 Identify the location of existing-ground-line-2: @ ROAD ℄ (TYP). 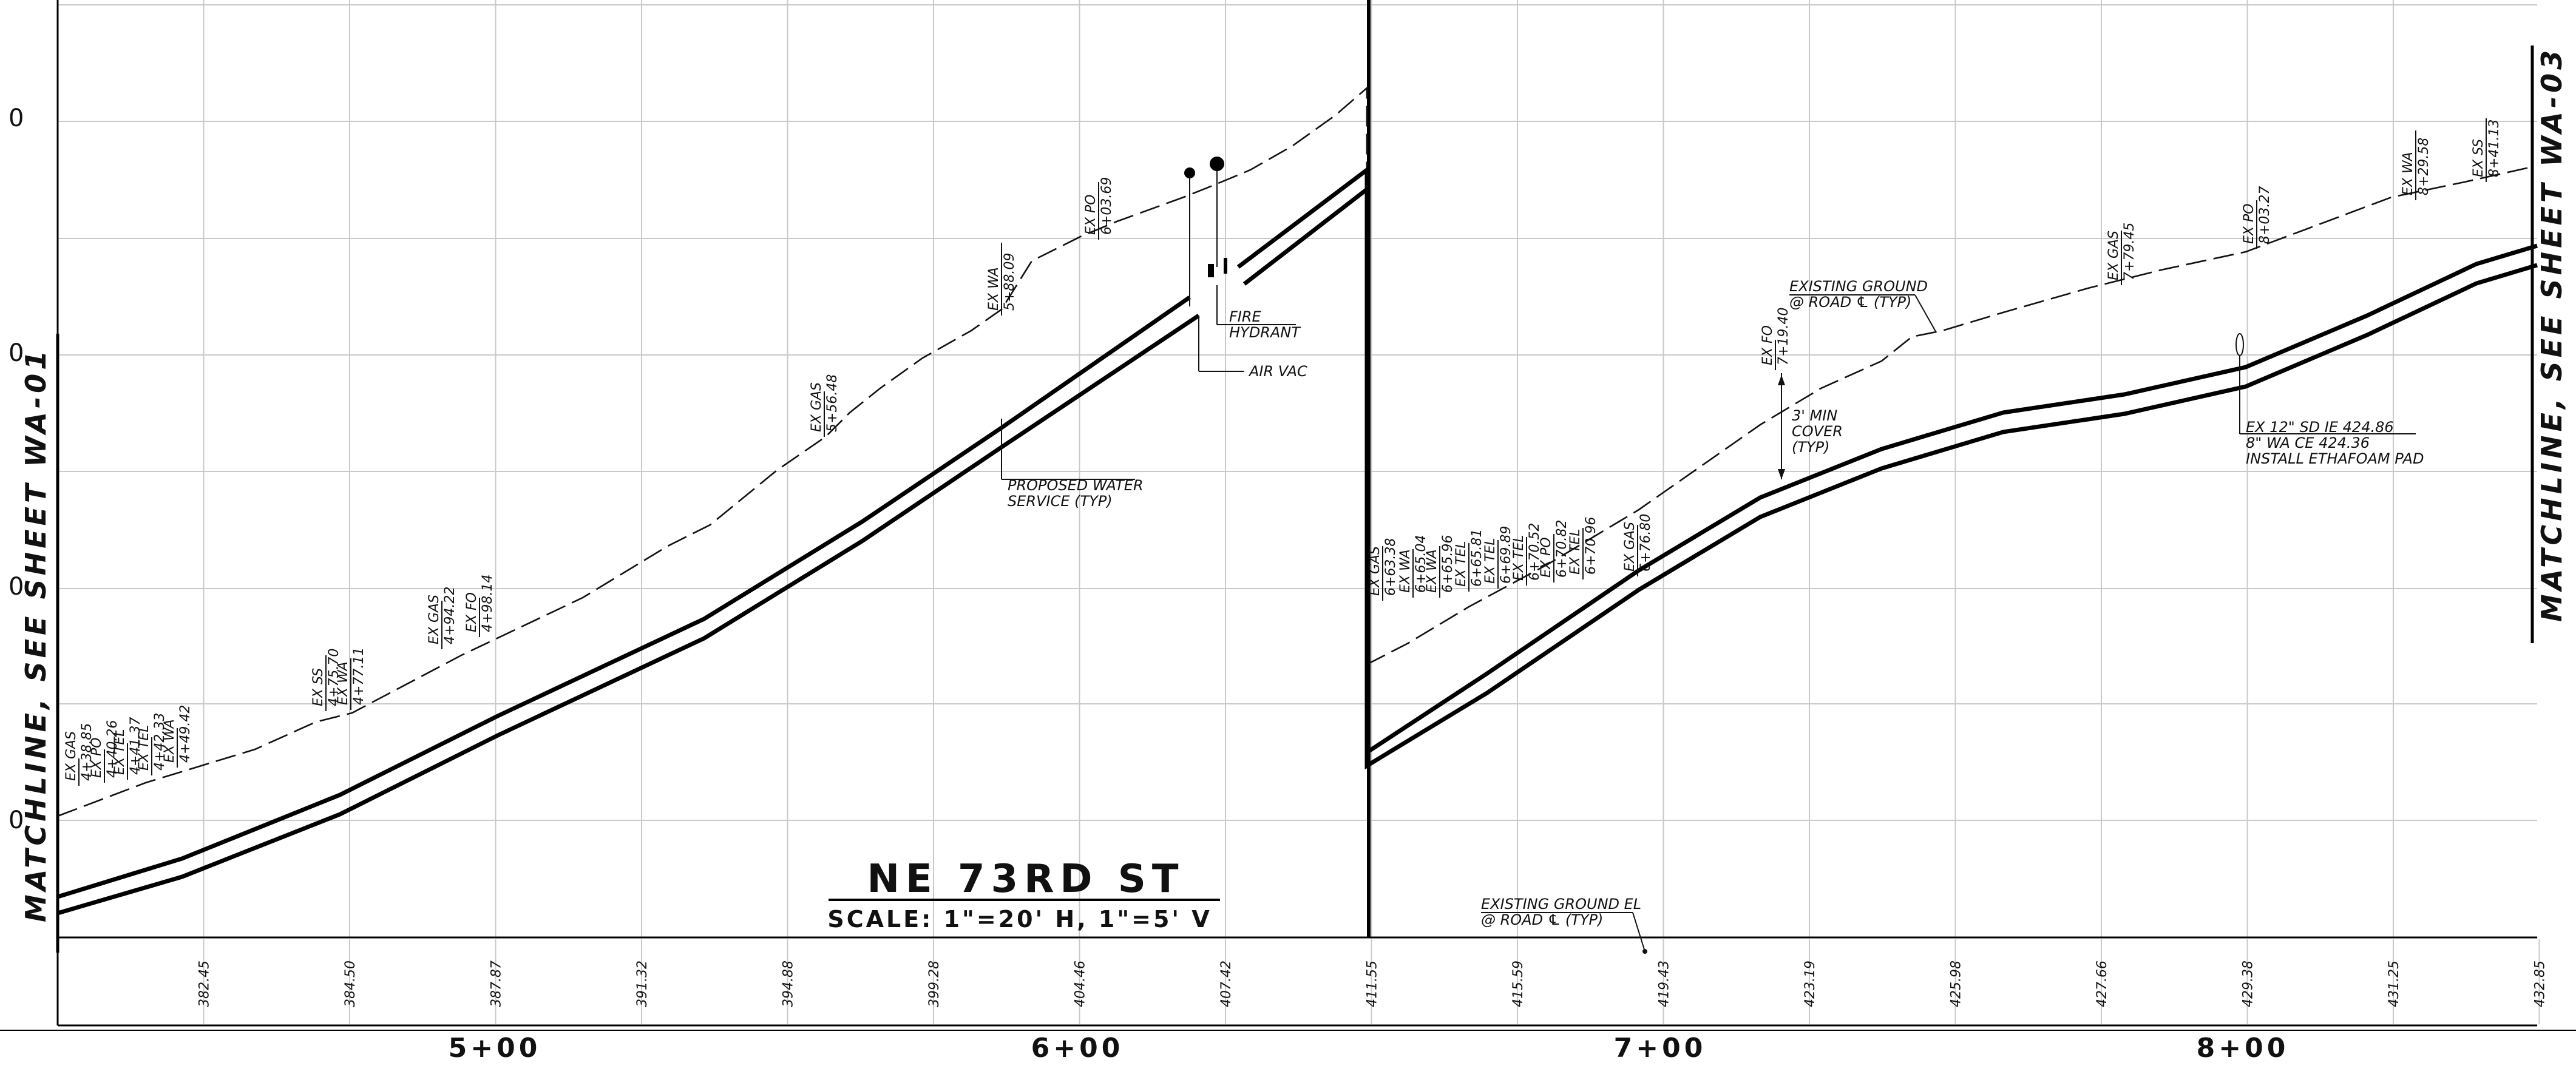
(1850, 303).